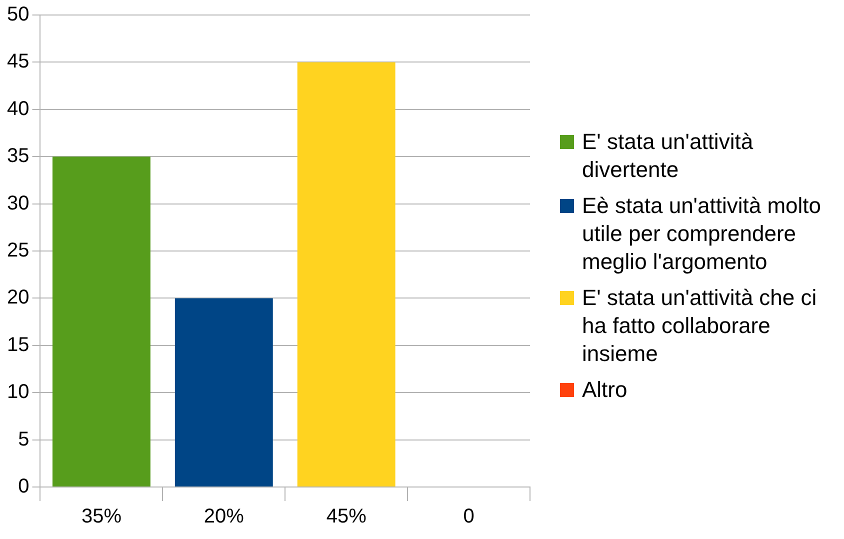 Image resolution: width=844 pixels, height=539 pixels. I want to click on y-tick-label: 40, so click(18, 109).